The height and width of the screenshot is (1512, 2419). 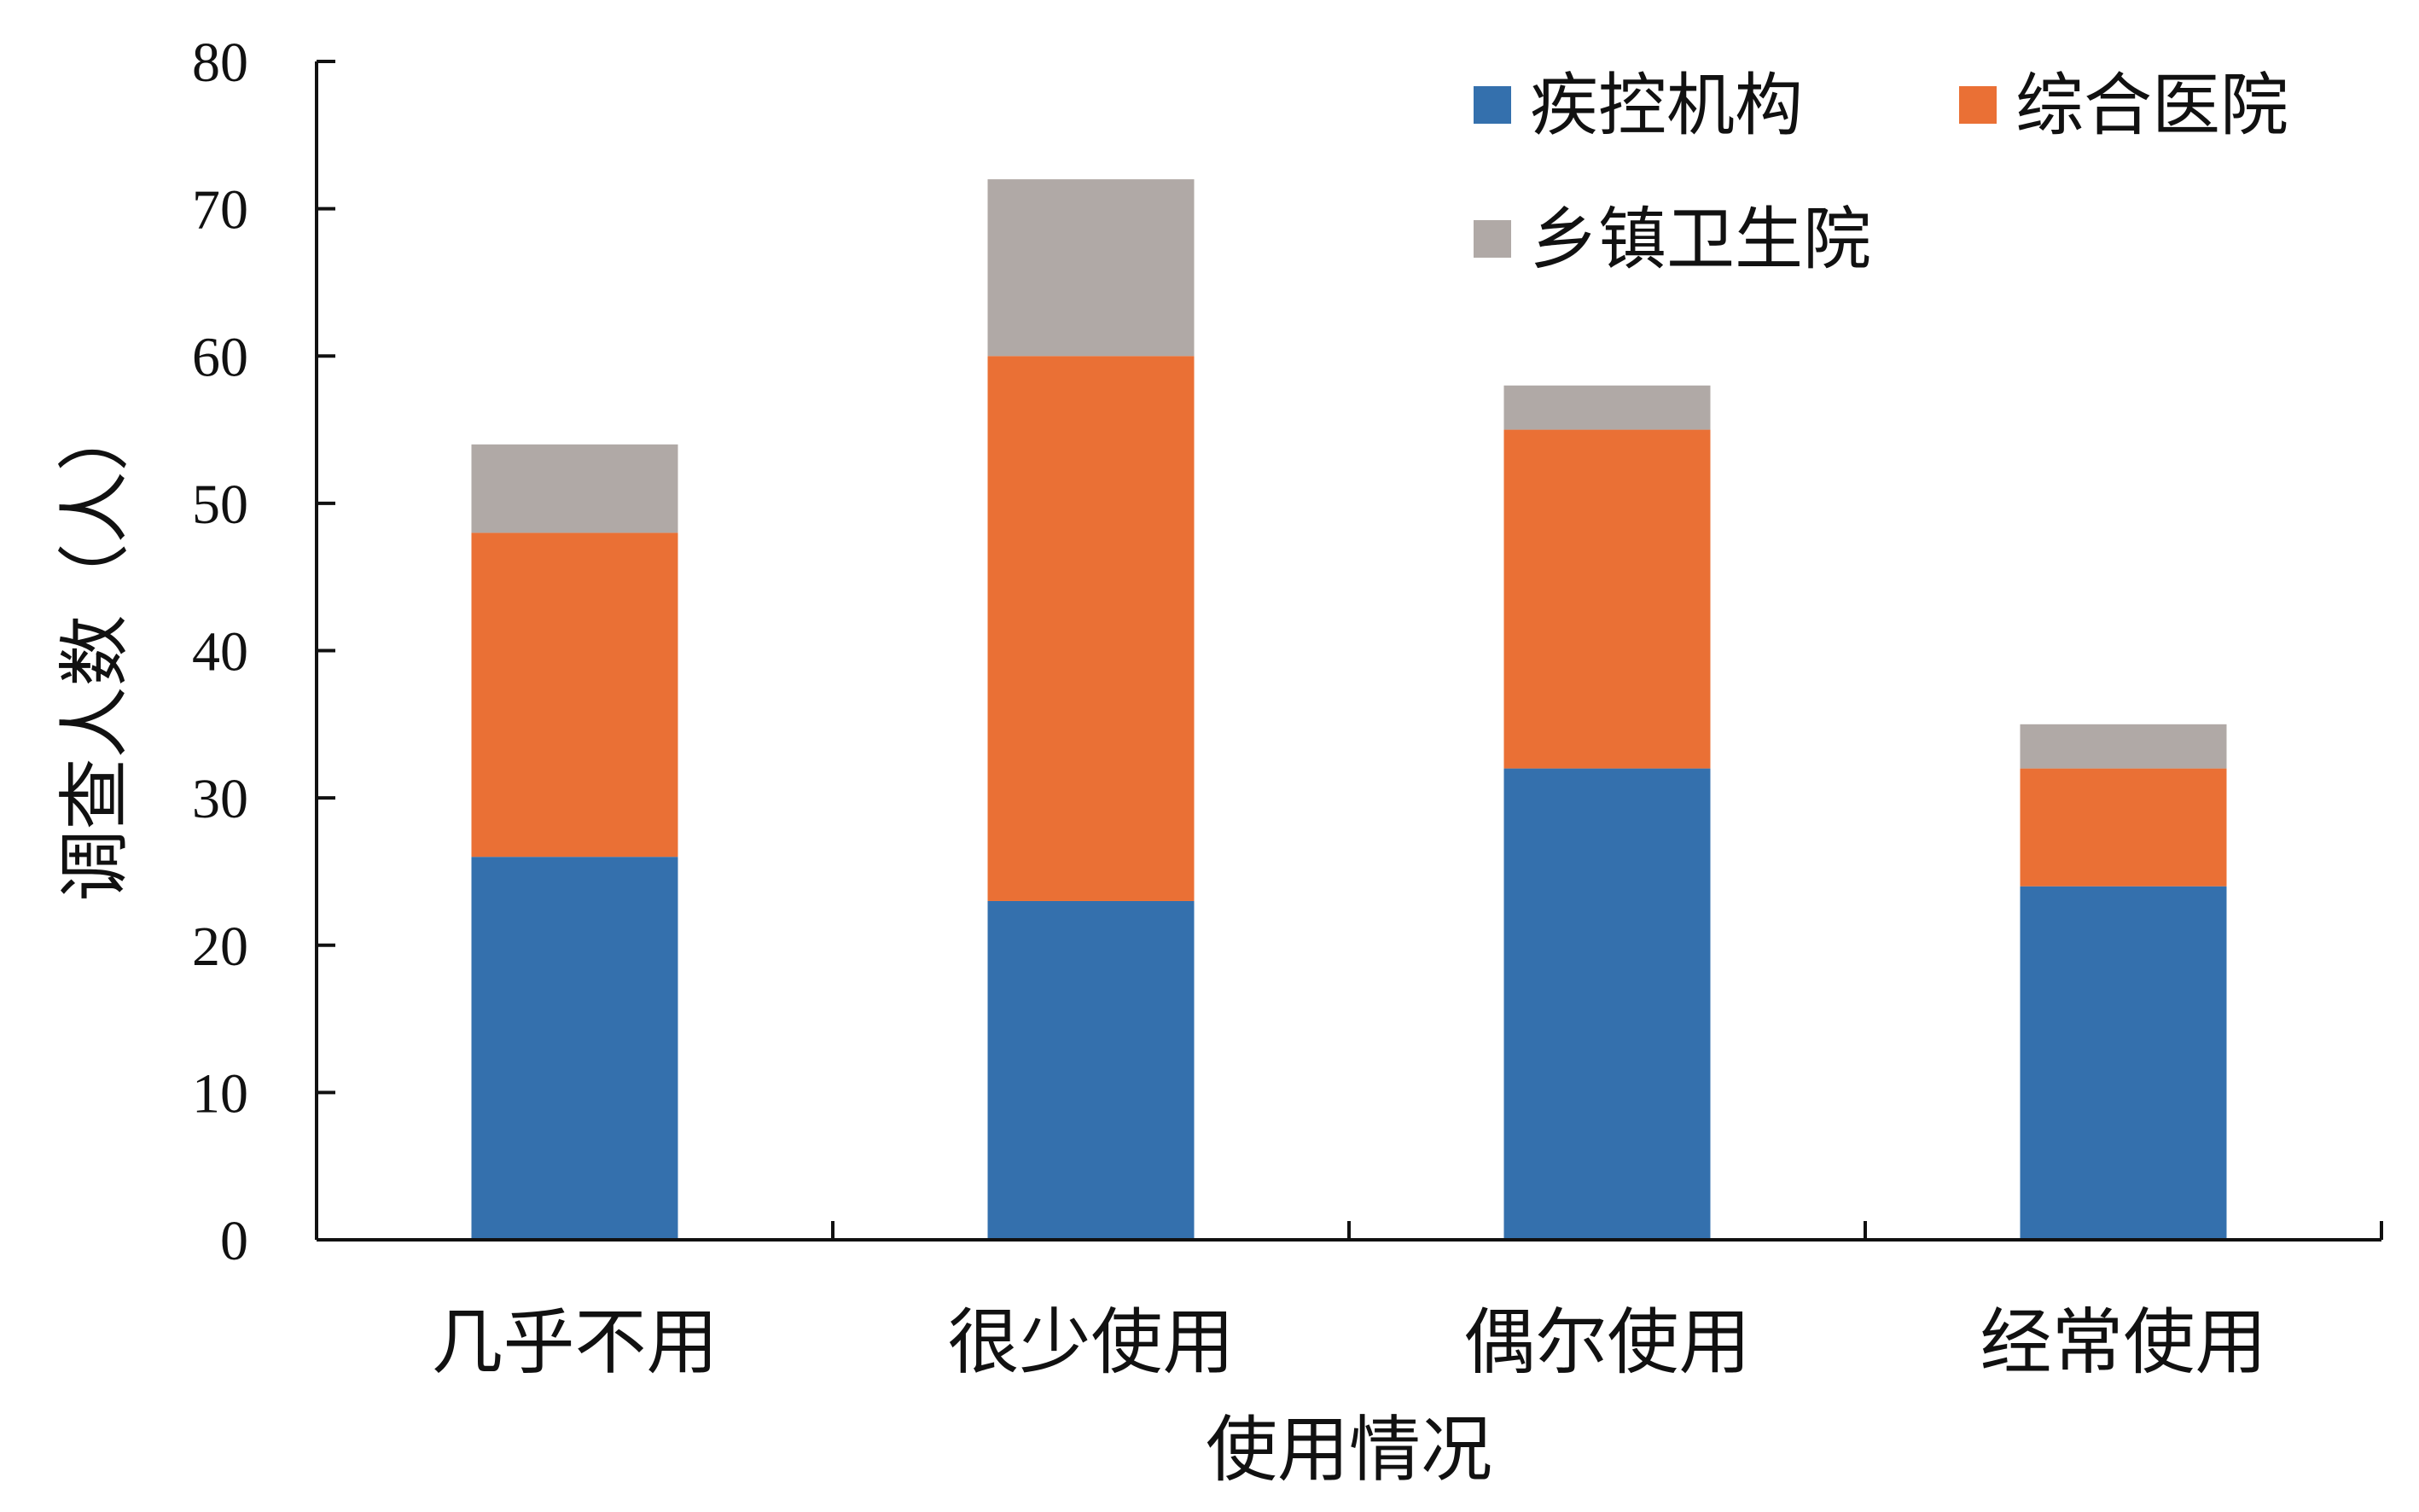 What do you see at coordinates (220, 63) in the screenshot?
I see `y-tick-label: 80` at bounding box center [220, 63].